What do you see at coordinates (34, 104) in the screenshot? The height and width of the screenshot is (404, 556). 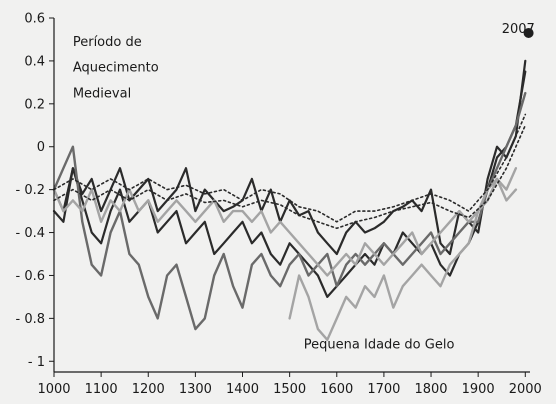 I see `y-tick-label: 0.2` at bounding box center [34, 104].